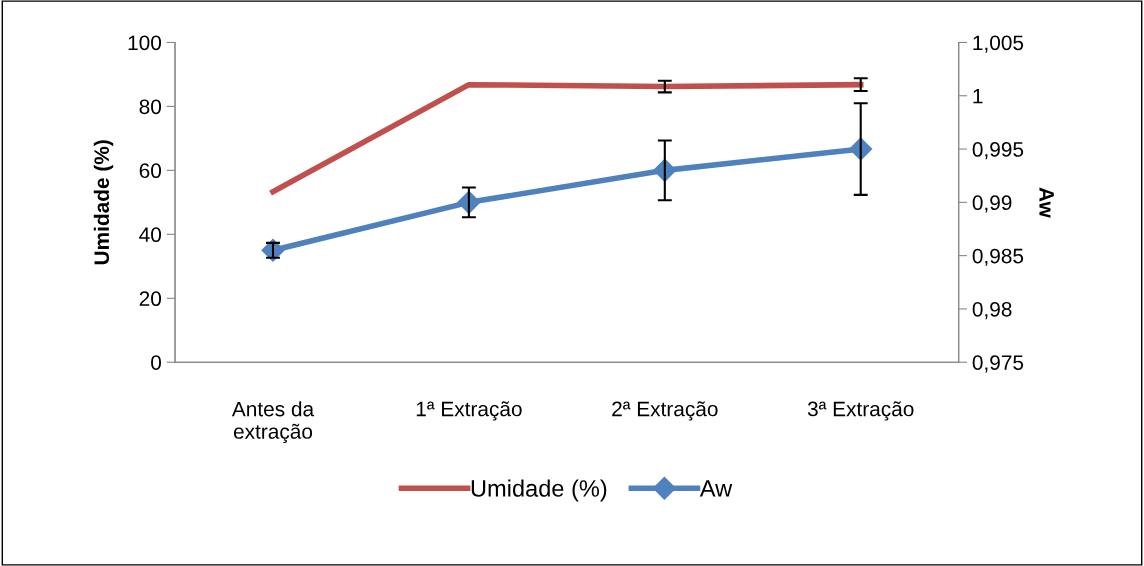  What do you see at coordinates (716, 488) in the screenshot?
I see `legend-label: Aw` at bounding box center [716, 488].